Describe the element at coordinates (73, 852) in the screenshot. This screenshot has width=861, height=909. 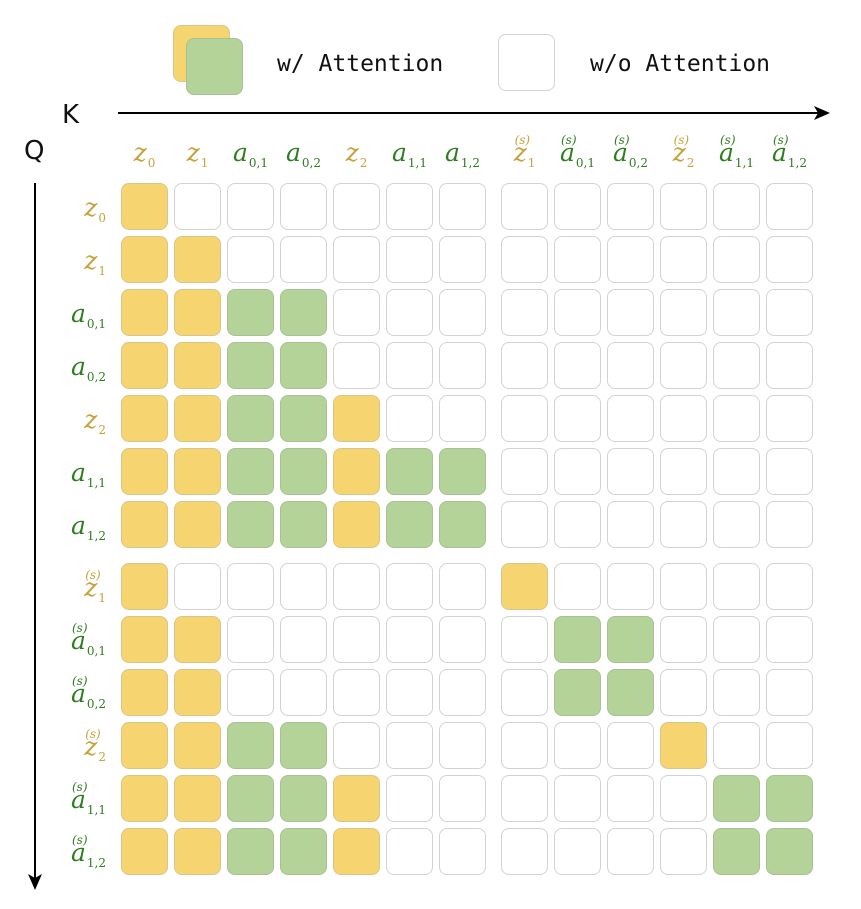
I see `row-label-12: a (s) 1,2` at that location.